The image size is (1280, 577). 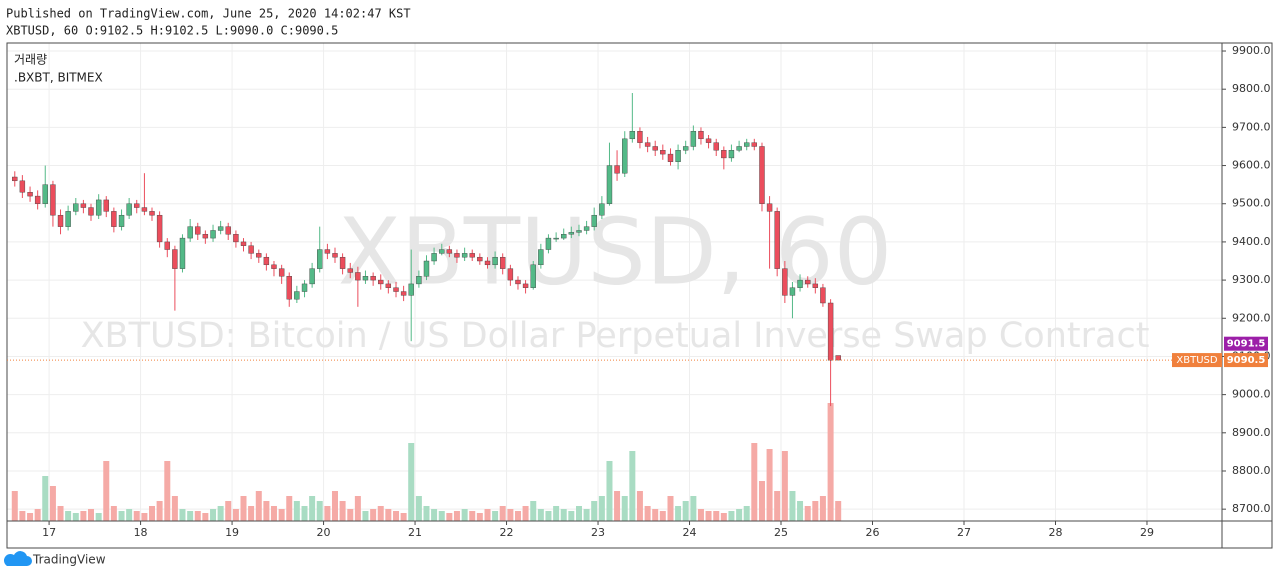 What do you see at coordinates (690, 532) in the screenshot?
I see `x-tick-label: 24` at bounding box center [690, 532].